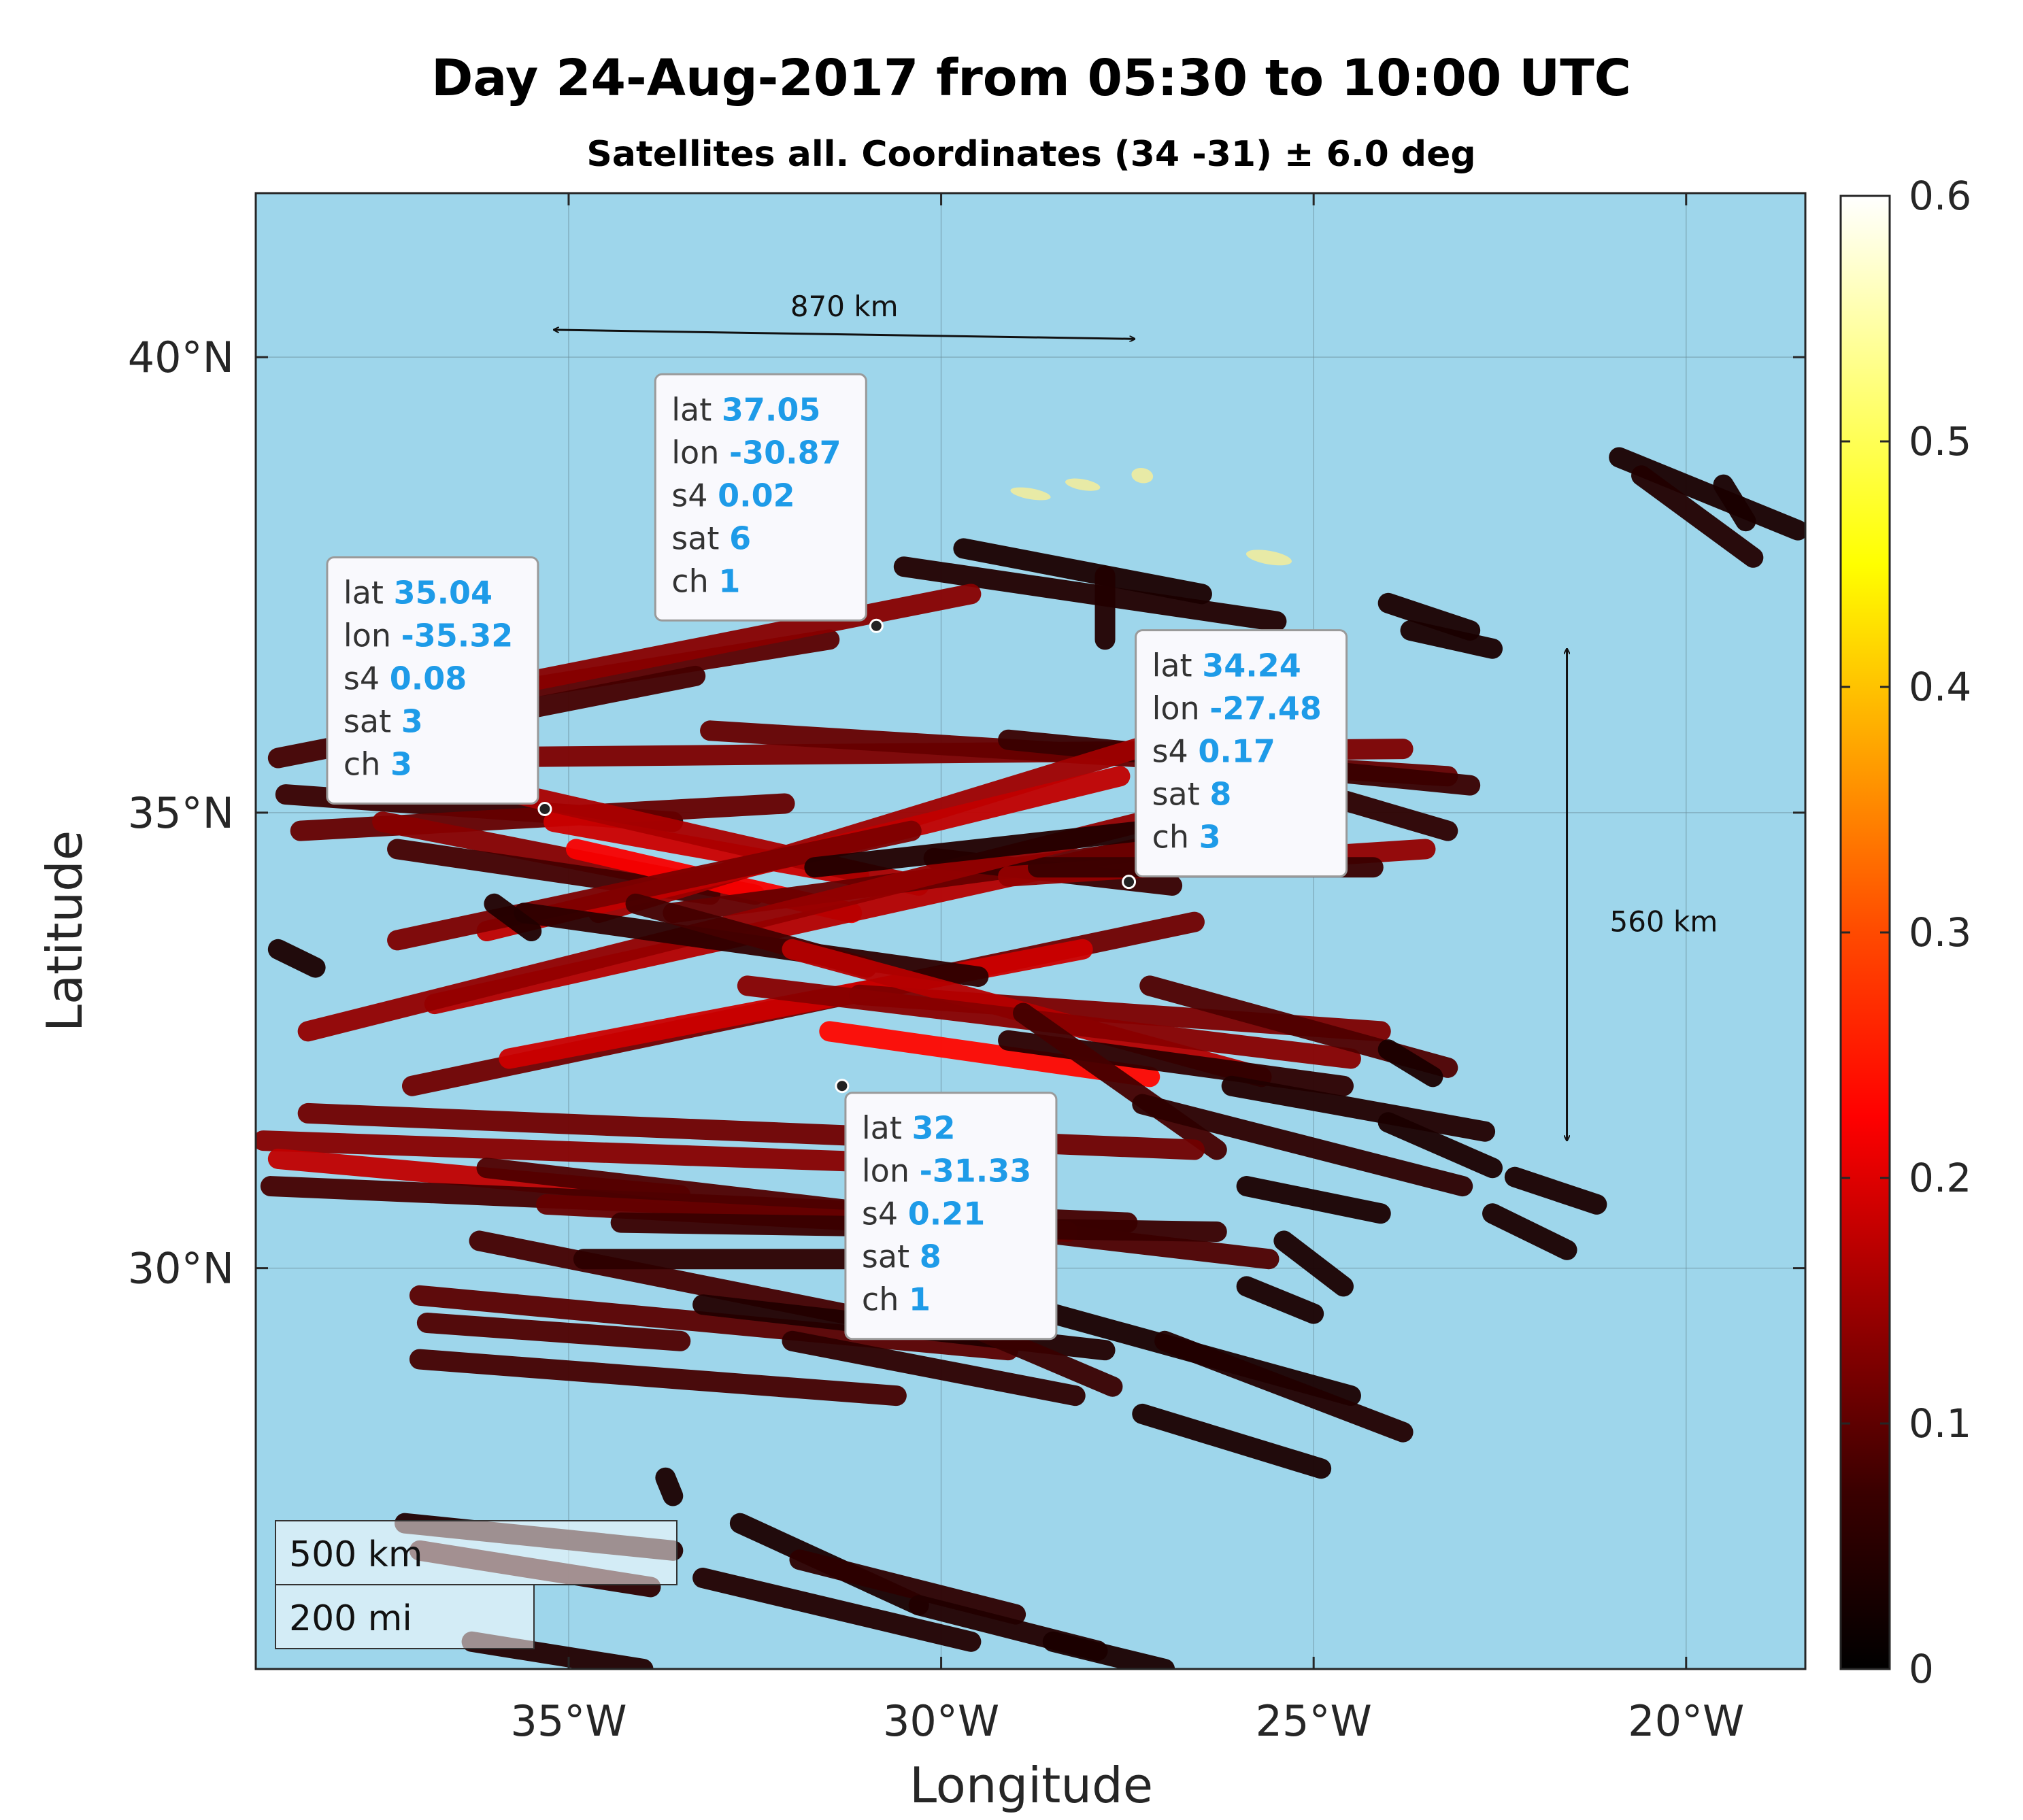  Describe the element at coordinates (1940, 442) in the screenshot. I see `colorbar-tick-label: 0.5` at that location.